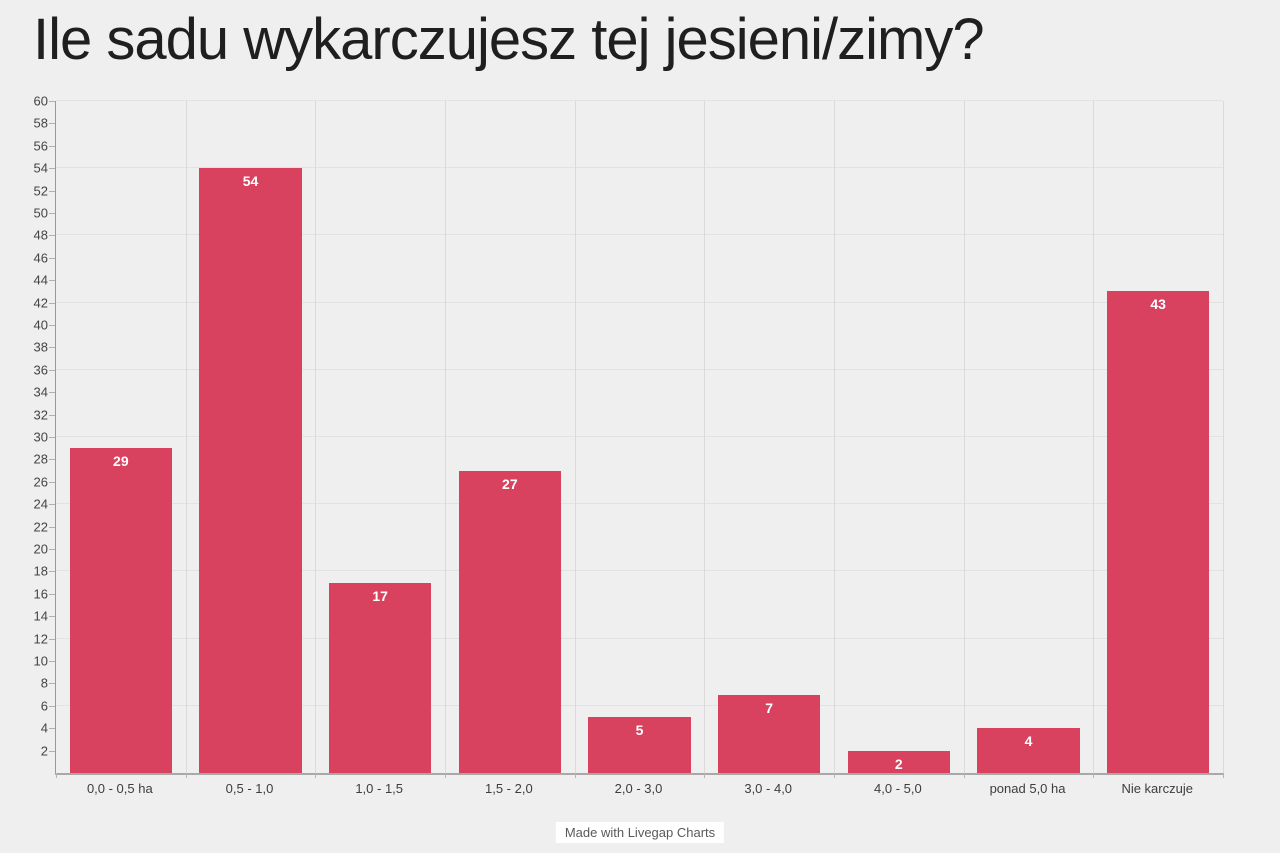 This screenshot has width=1280, height=853. Describe the element at coordinates (250, 181) in the screenshot. I see `bar-value-label: 54` at that location.